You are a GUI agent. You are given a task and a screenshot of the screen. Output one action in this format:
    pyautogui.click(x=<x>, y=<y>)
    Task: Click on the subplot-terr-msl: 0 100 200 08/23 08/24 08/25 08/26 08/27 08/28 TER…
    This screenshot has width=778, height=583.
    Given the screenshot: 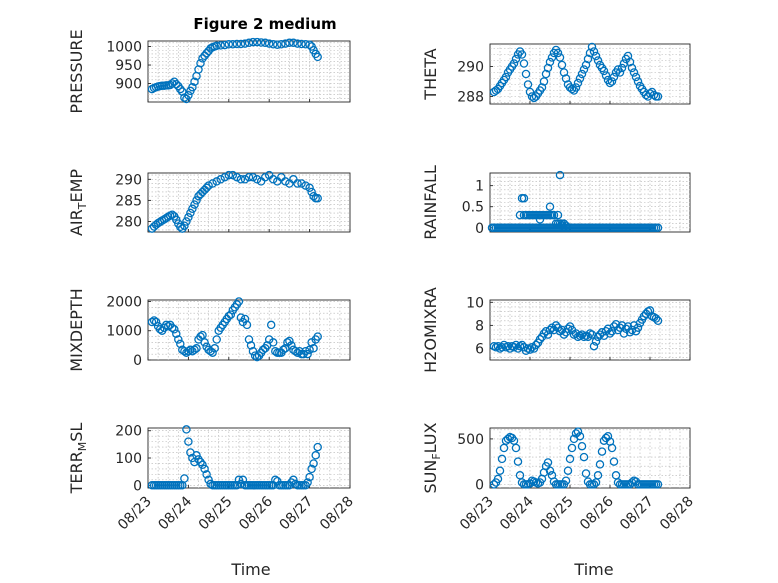 What is the action you would take?
    pyautogui.click(x=212, y=478)
    